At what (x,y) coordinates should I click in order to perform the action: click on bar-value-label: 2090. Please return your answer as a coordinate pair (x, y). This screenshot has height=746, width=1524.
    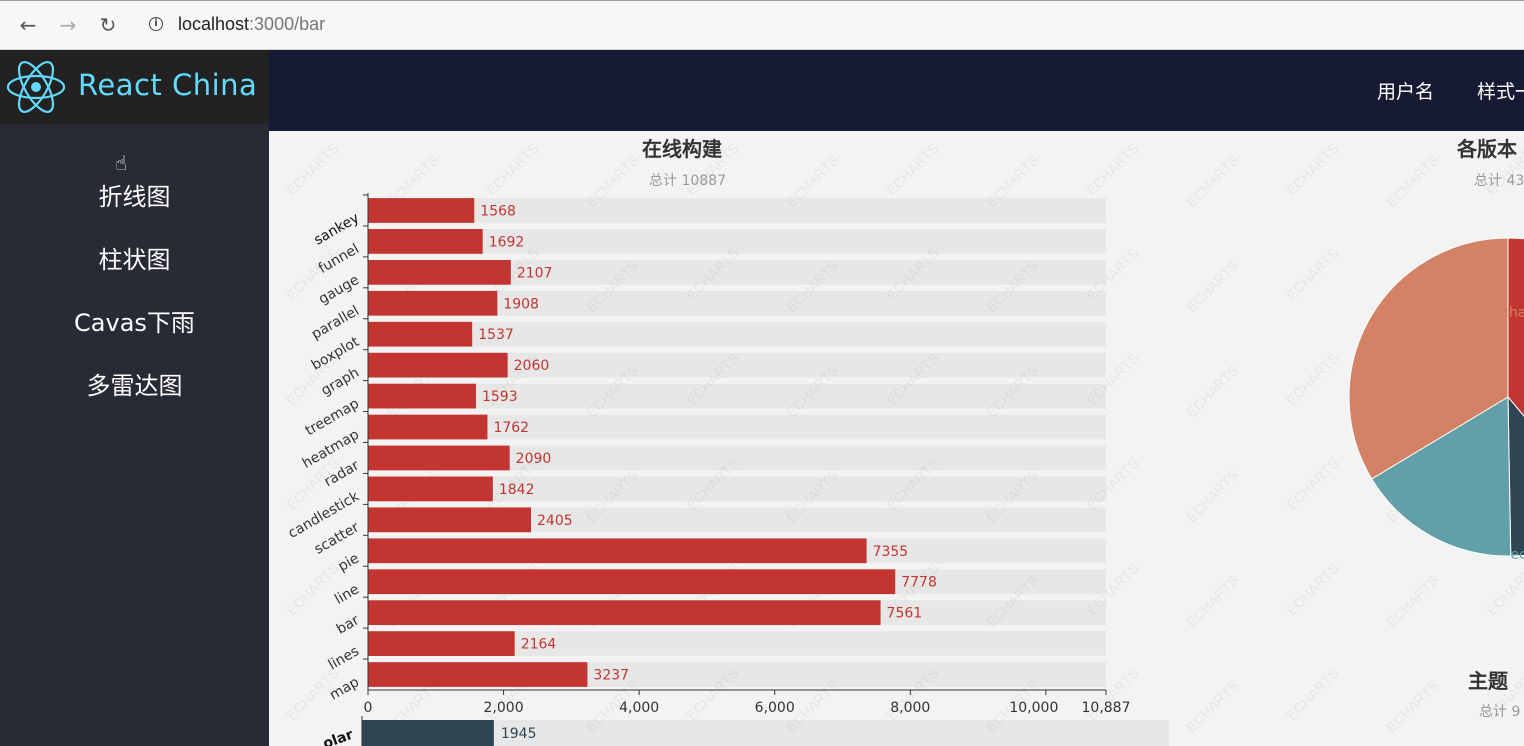
    Looking at the image, I should click on (534, 459).